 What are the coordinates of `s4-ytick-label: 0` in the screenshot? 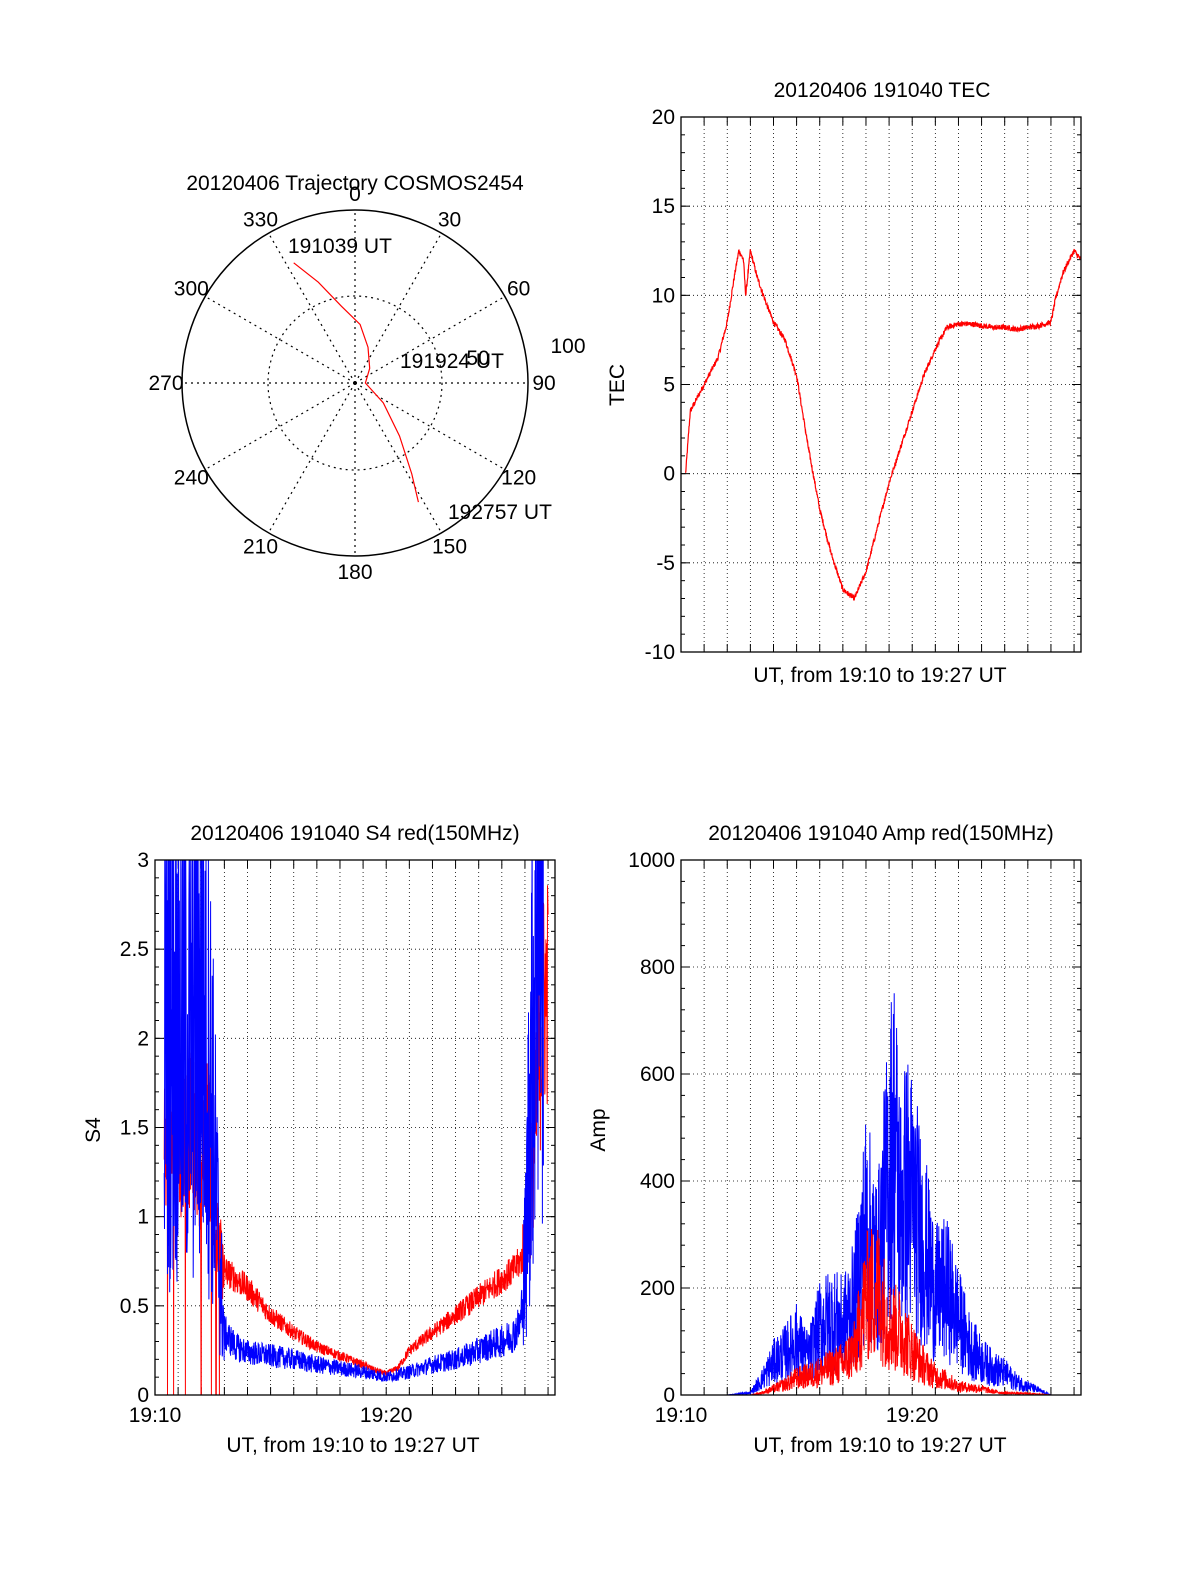 It's located at (143, 1395).